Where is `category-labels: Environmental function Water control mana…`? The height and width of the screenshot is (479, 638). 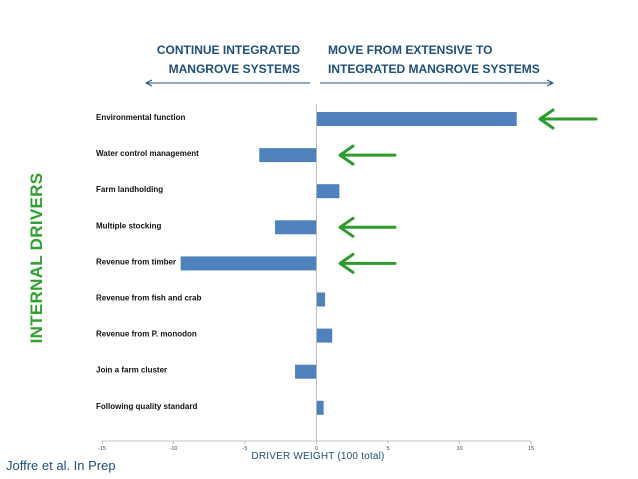 category-labels: Environmental function Water control mana… is located at coordinates (148, 262).